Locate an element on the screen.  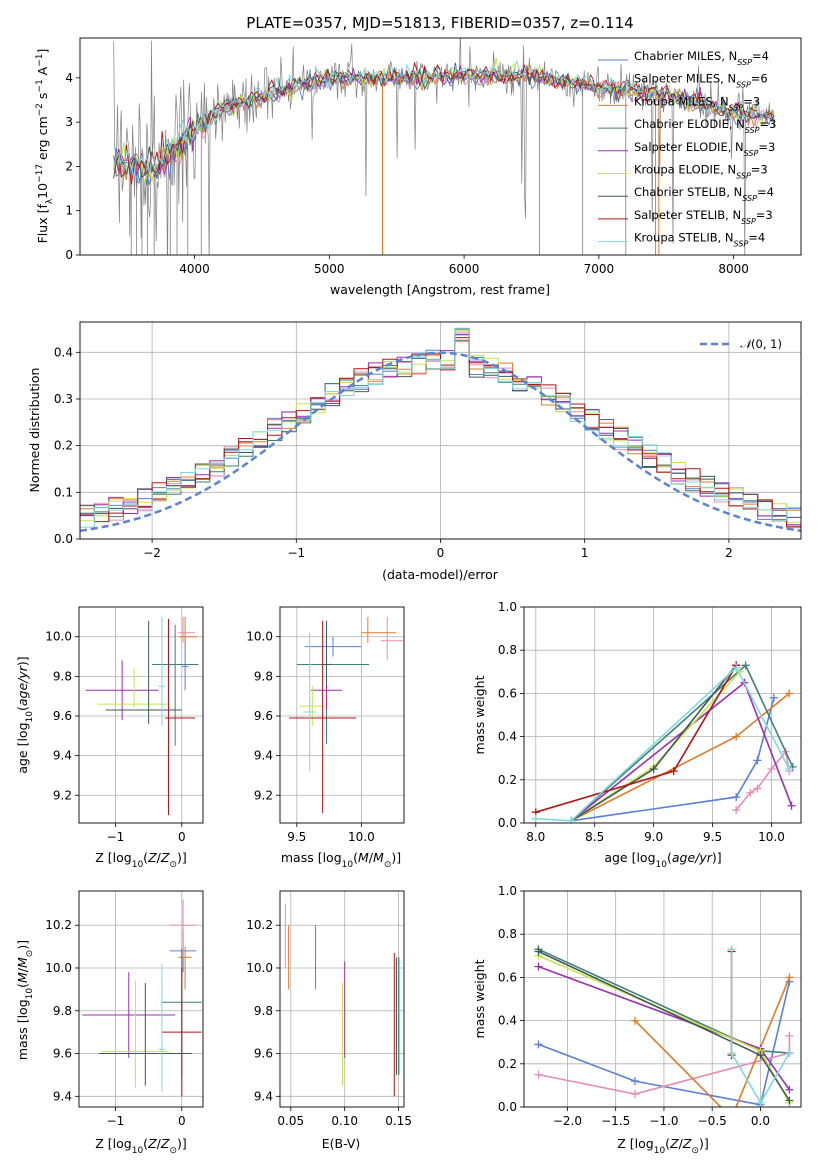
y-tick-label: 0.0 is located at coordinates (507, 823).